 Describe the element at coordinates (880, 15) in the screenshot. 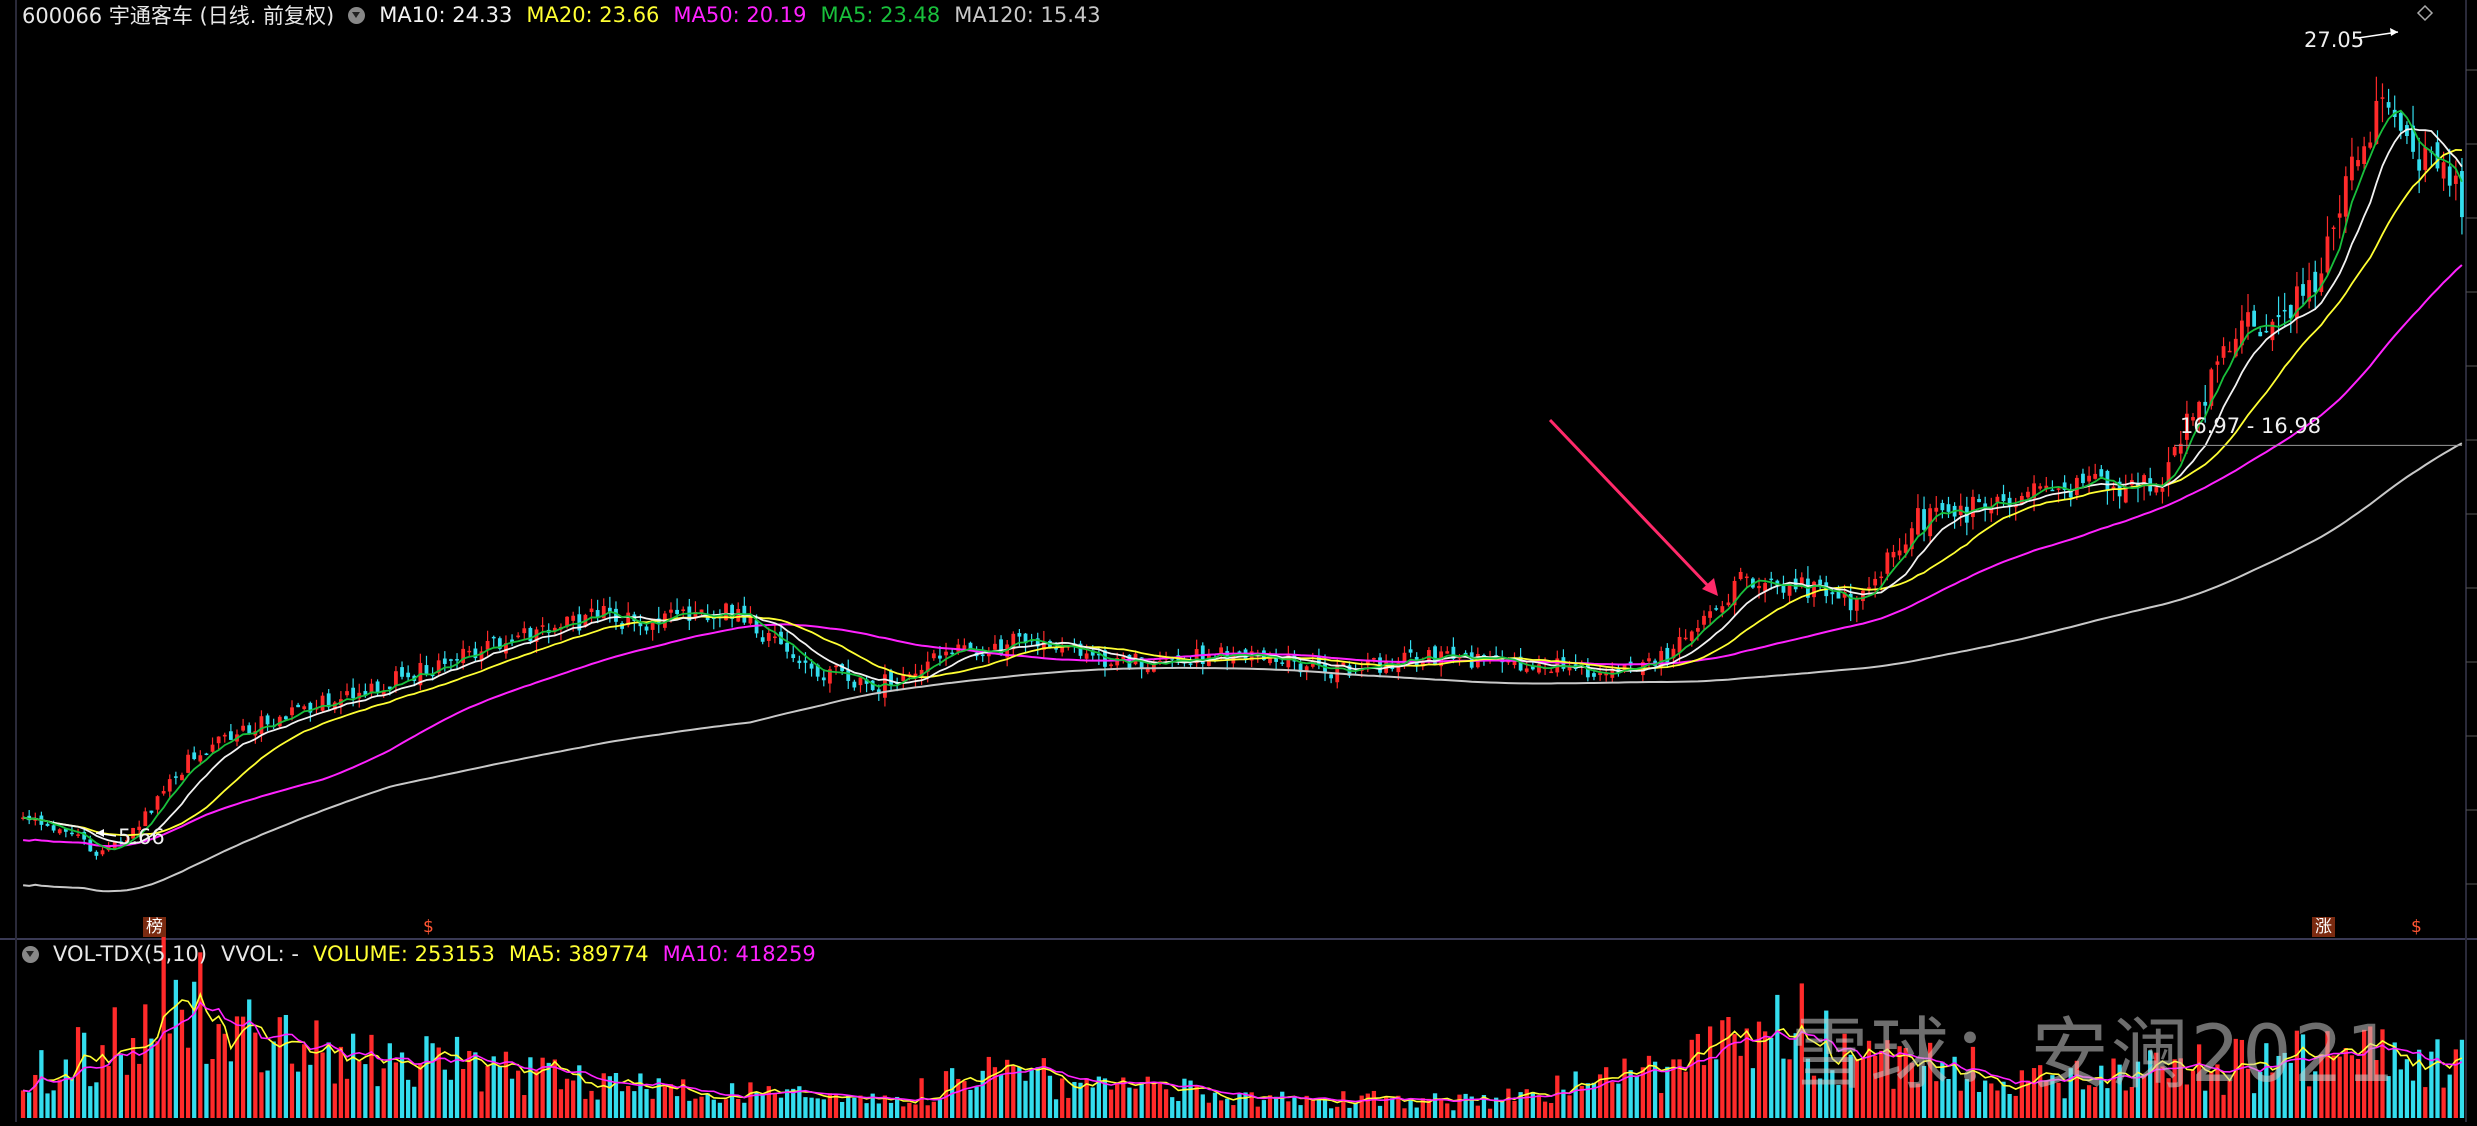

I see `ma5-label: MA5: 23.48` at that location.